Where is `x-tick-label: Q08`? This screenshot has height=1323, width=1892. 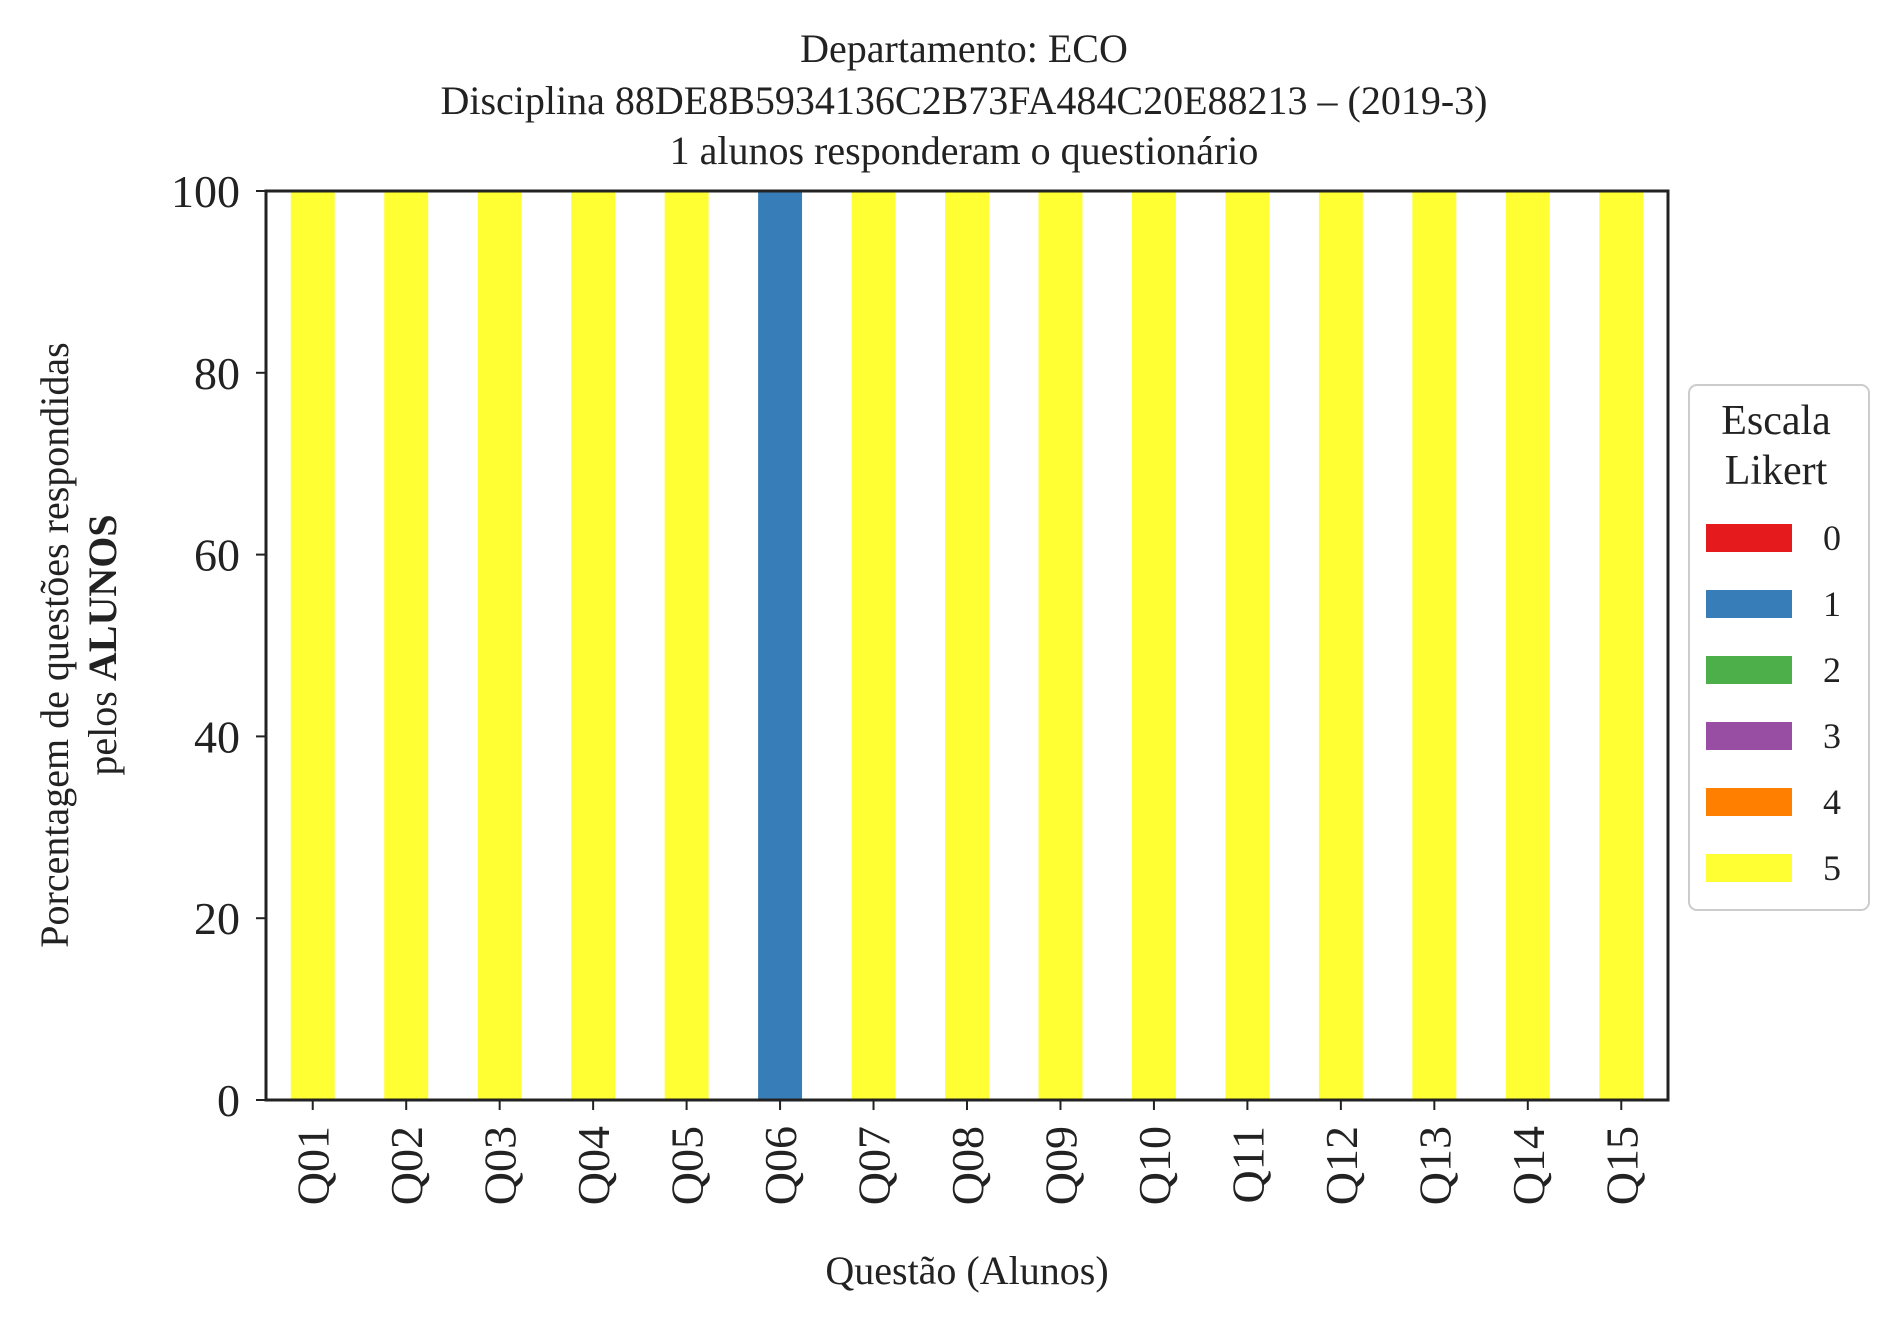 x-tick-label: Q08 is located at coordinates (967, 1165).